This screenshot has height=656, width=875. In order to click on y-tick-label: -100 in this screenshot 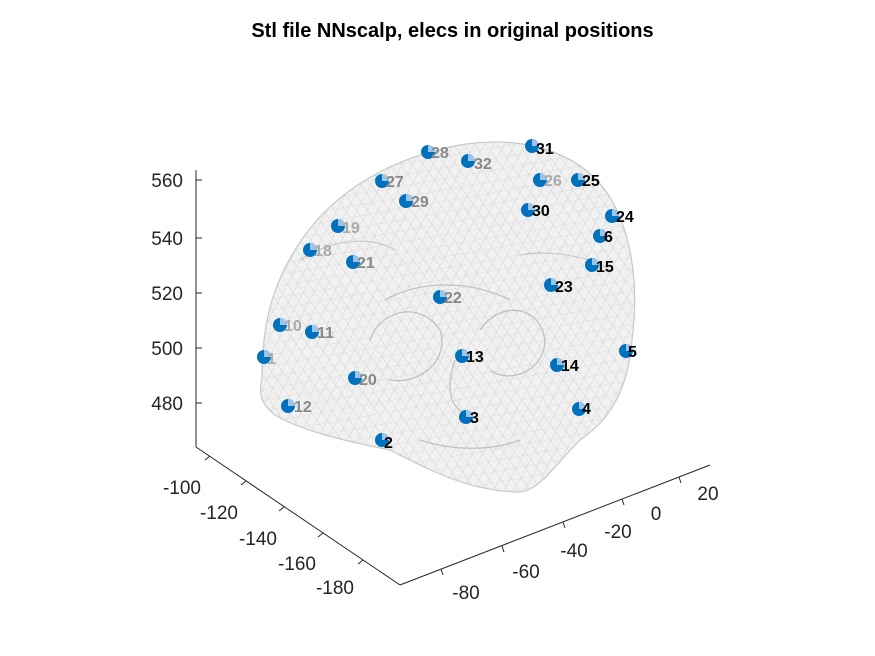, I will do `click(182, 488)`.